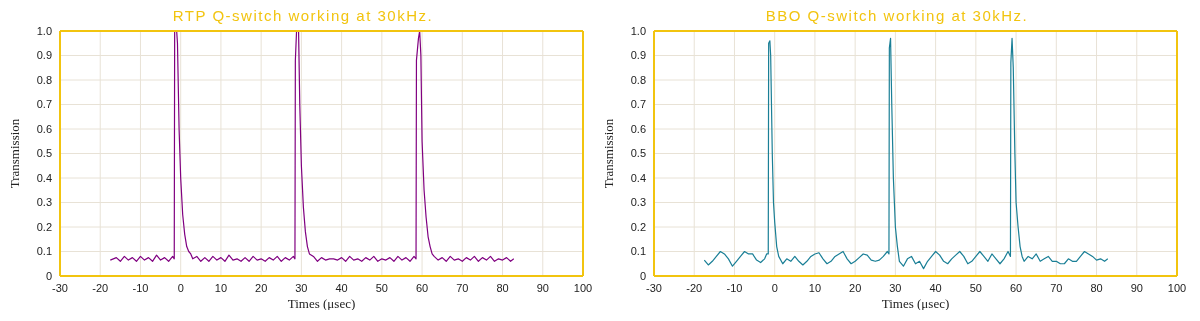  What do you see at coordinates (897, 15) in the screenshot?
I see `chart-title: BBO Q-switch working at 30kHz.` at bounding box center [897, 15].